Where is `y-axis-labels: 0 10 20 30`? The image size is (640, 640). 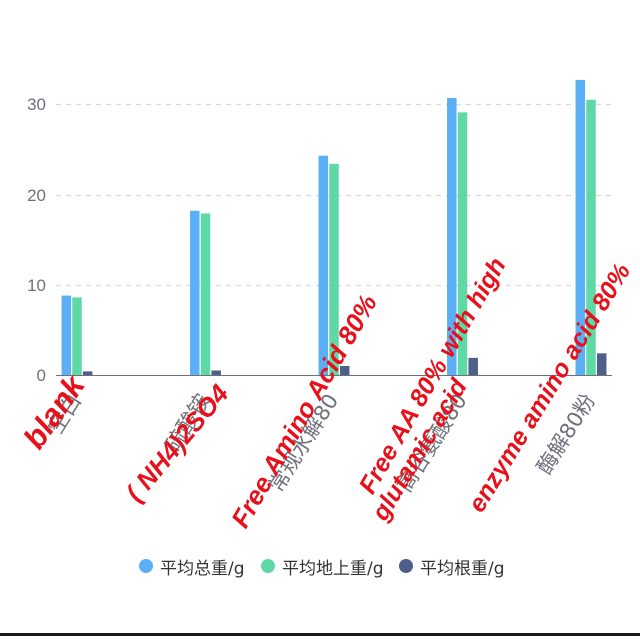
y-axis-labels: 0 10 20 30 is located at coordinates (36, 240).